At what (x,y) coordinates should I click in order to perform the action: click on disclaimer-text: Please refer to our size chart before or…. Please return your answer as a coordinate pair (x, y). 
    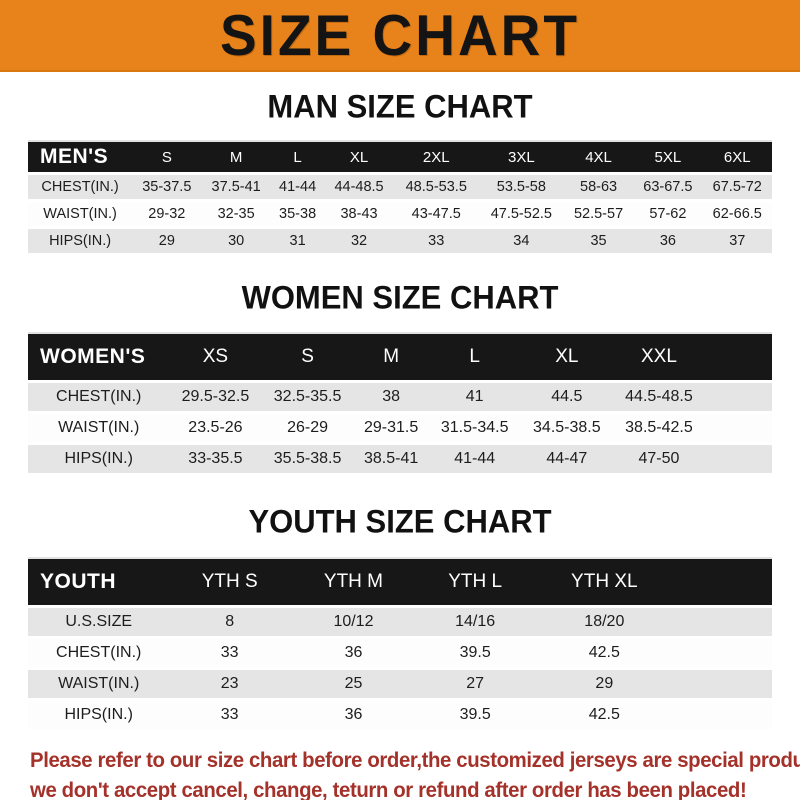
    Looking at the image, I should click on (415, 773).